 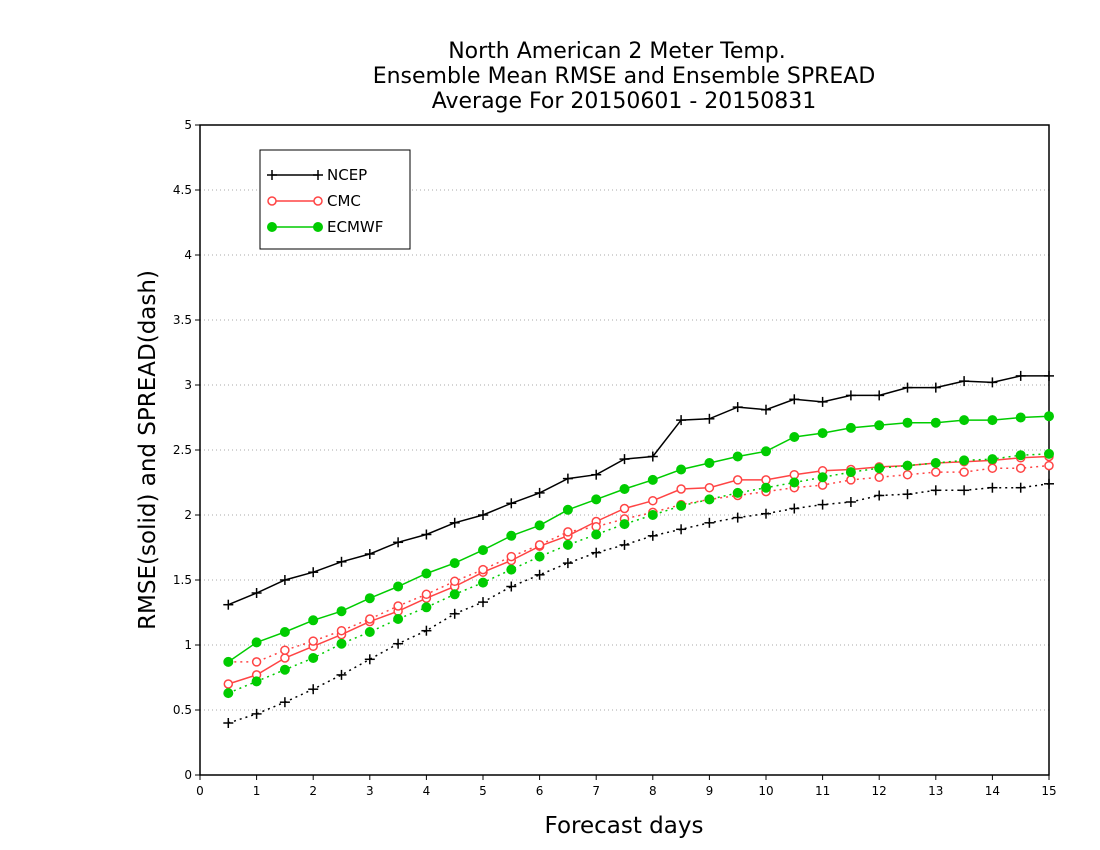 I want to click on x-tick-label: 14, so click(x=992, y=791).